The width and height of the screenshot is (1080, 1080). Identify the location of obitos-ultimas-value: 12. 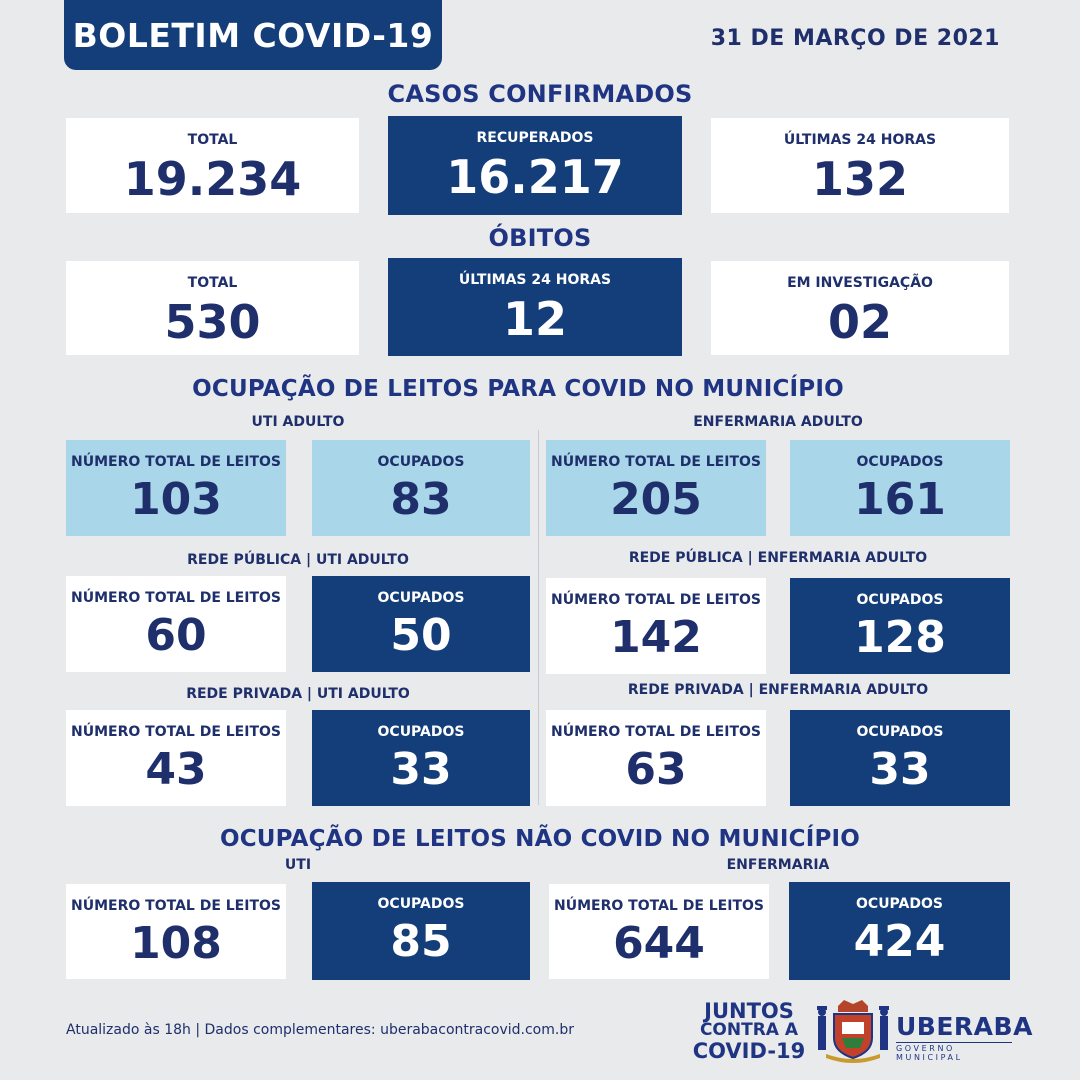
(534, 319).